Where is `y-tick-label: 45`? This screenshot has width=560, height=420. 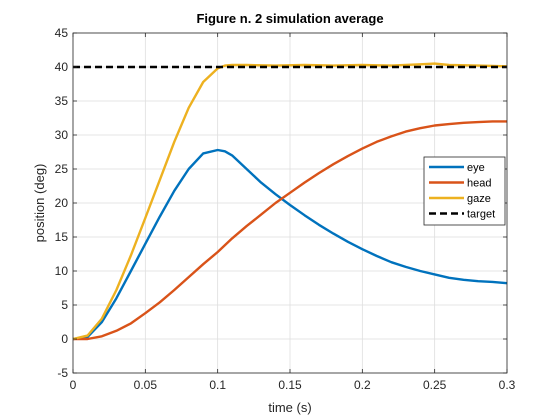
y-tick-label: 45 is located at coordinates (62, 33).